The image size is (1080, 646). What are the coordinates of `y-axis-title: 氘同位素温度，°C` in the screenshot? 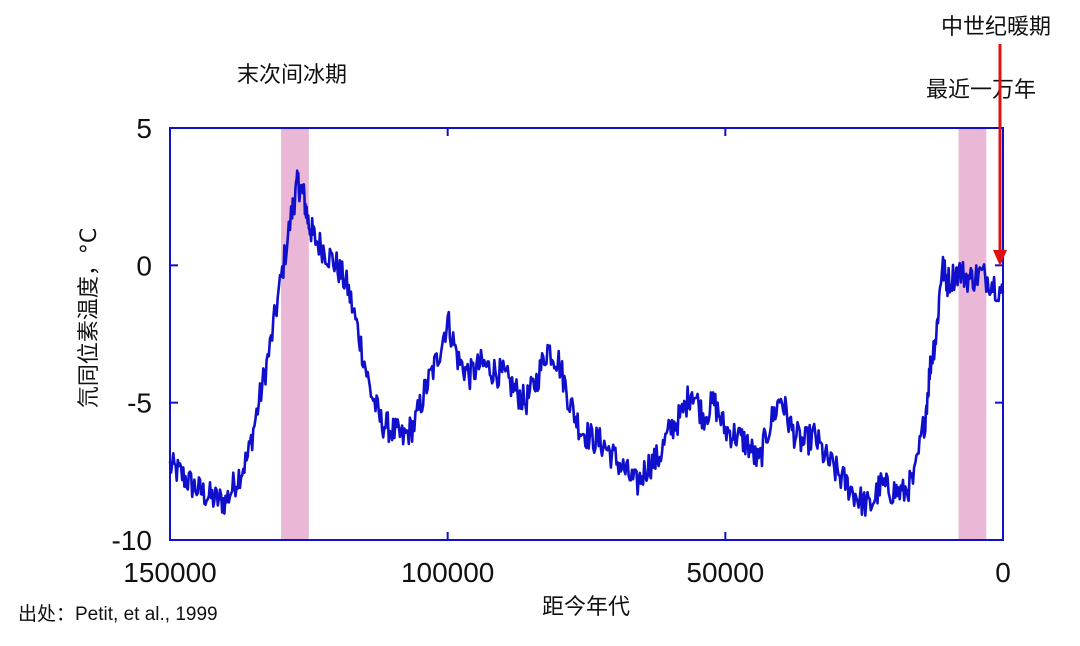 It's located at (89, 318).